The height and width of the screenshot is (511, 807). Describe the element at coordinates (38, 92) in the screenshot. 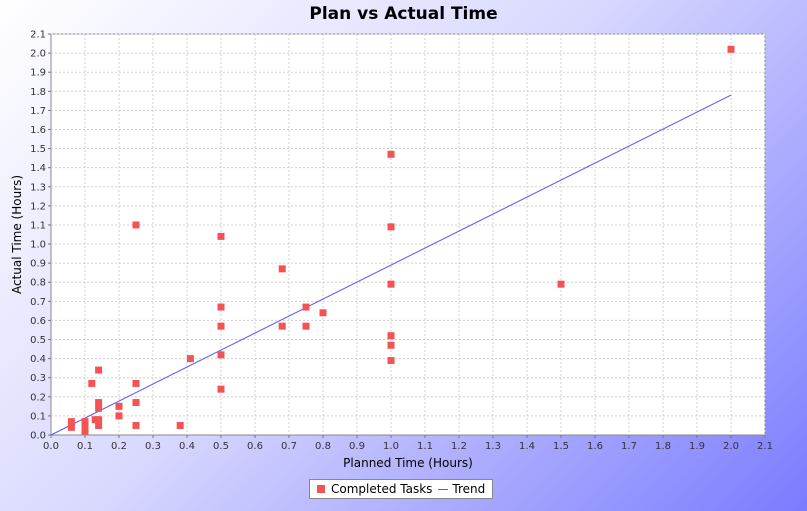

I see `y-tick-label: 1.8` at that location.